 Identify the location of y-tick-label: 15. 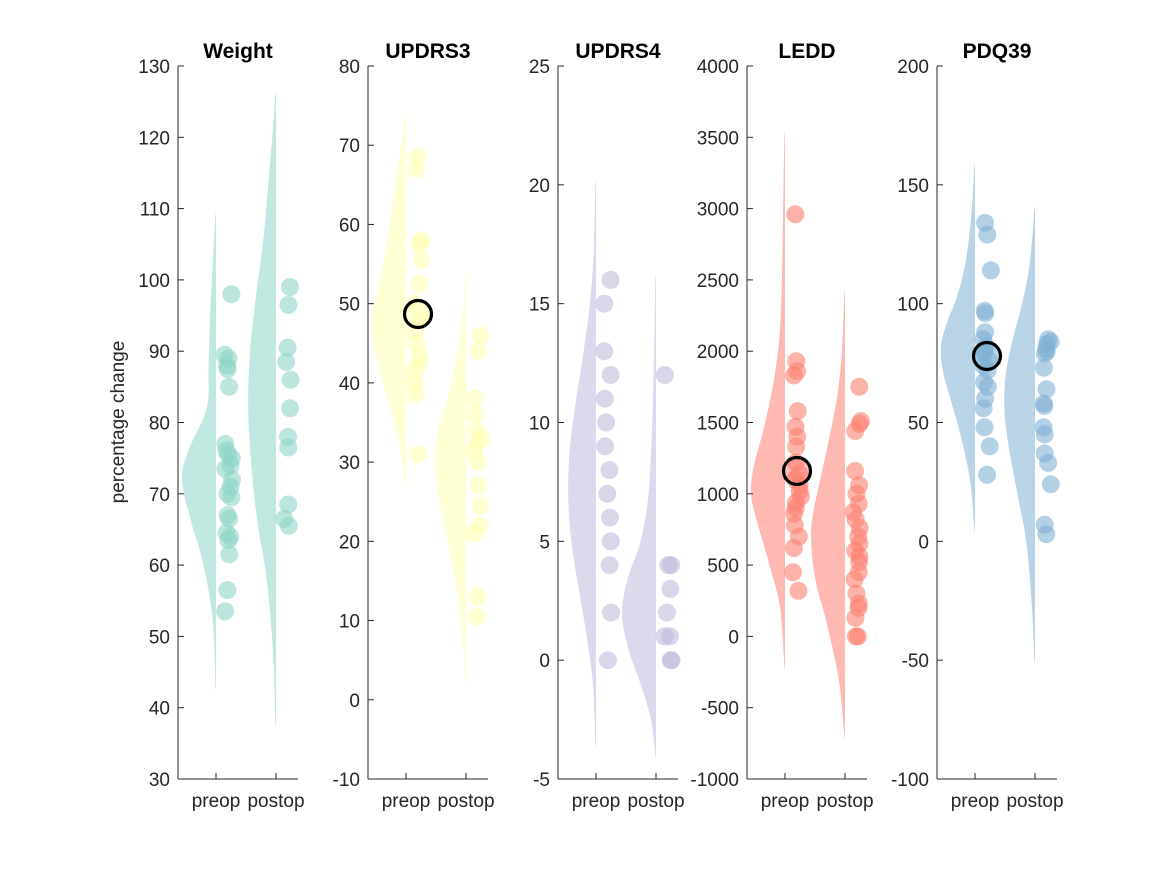
(539, 305).